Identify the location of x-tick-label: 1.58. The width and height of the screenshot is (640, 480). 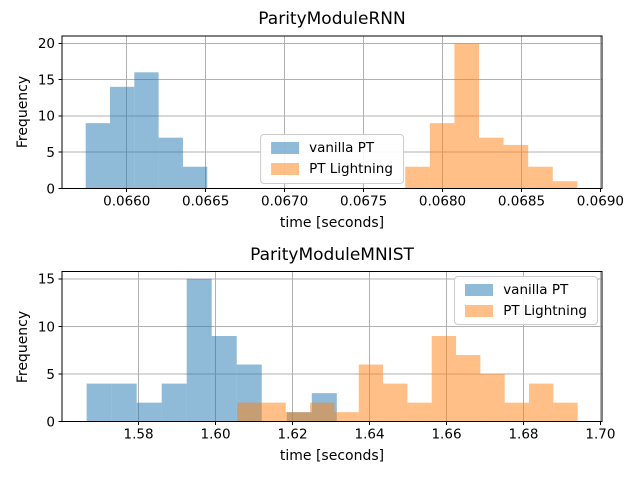
(139, 435).